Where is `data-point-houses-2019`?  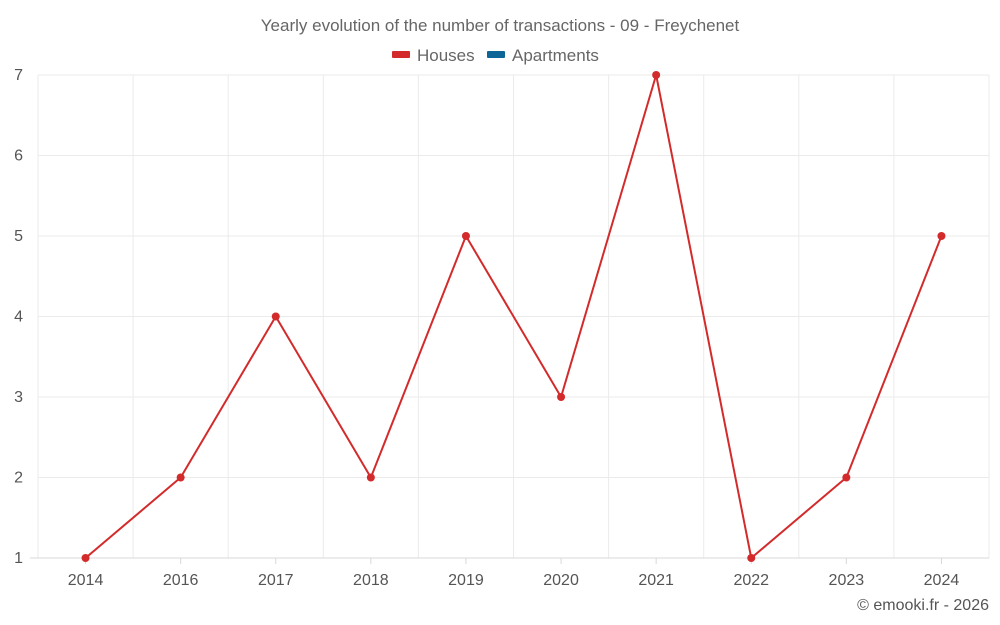 data-point-houses-2019 is located at coordinates (465, 236).